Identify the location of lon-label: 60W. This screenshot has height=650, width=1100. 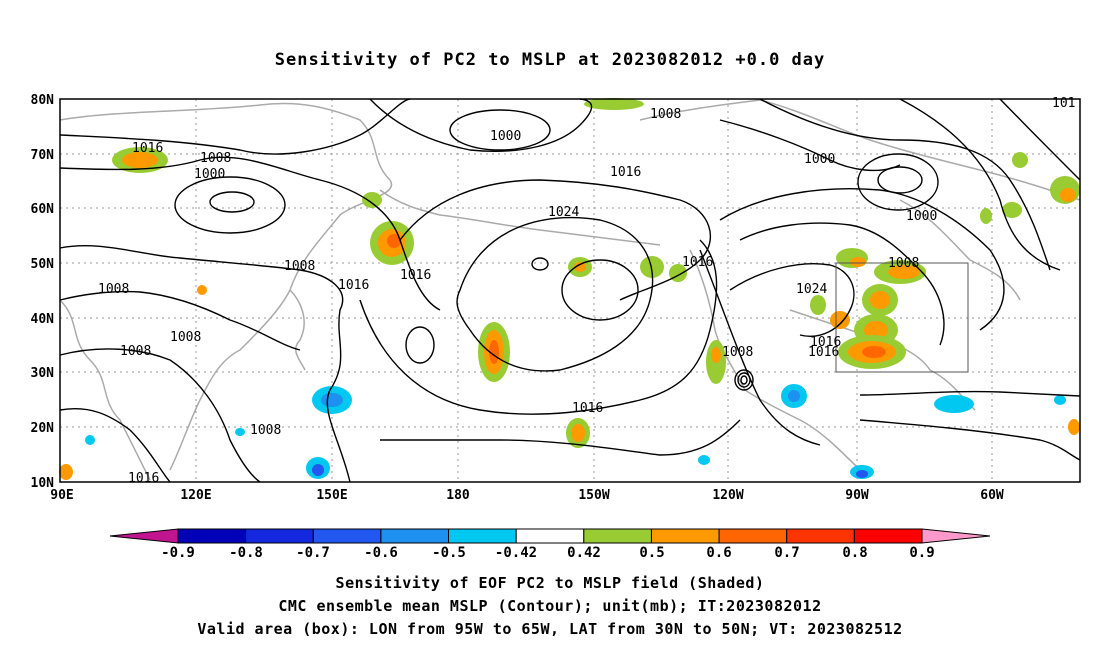
(992, 495).